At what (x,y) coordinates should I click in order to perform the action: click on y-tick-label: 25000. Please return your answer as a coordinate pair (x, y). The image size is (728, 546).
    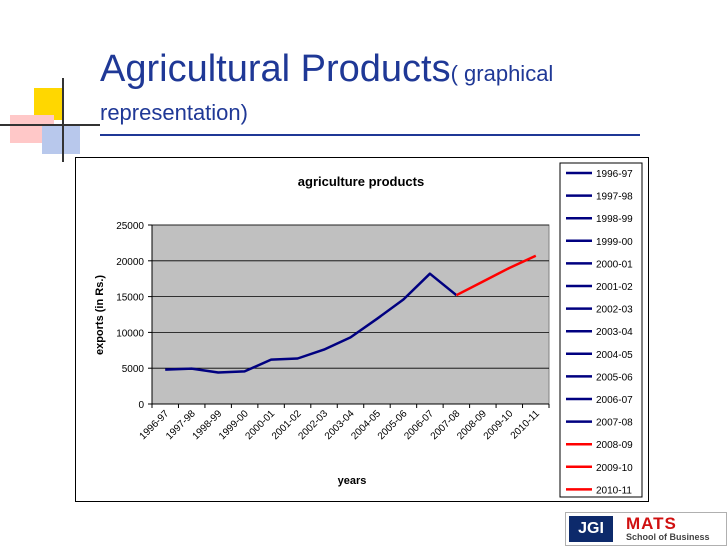
    Looking at the image, I should click on (130, 226).